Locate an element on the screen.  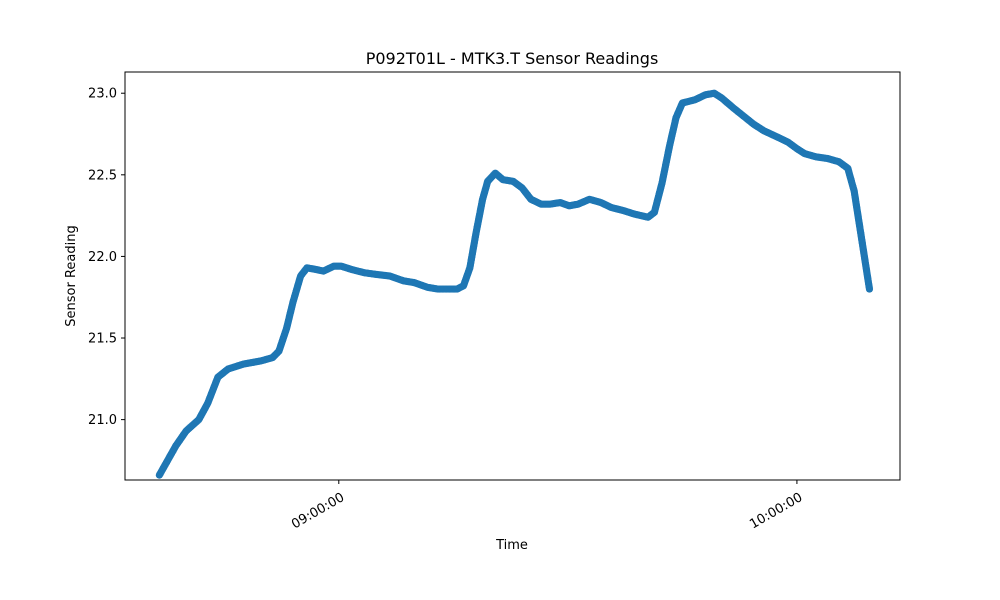
data-point is located at coordinates (869, 289).